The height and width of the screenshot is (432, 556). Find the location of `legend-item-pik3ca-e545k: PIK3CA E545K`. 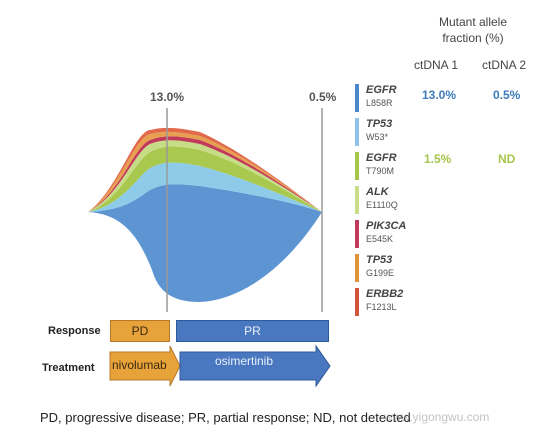

legend-item-pik3ca-e545k: PIK3CA E545K is located at coordinates (385, 234).